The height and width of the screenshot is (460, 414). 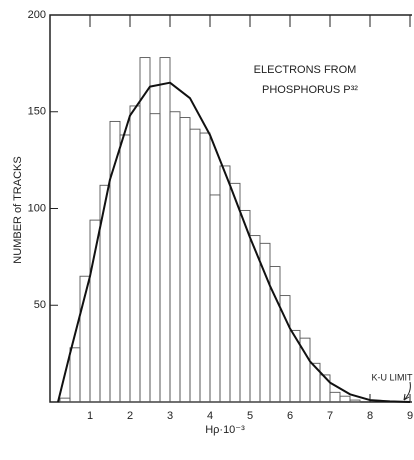 I want to click on title-line: PHOSPHORUS P³², so click(x=310, y=90).